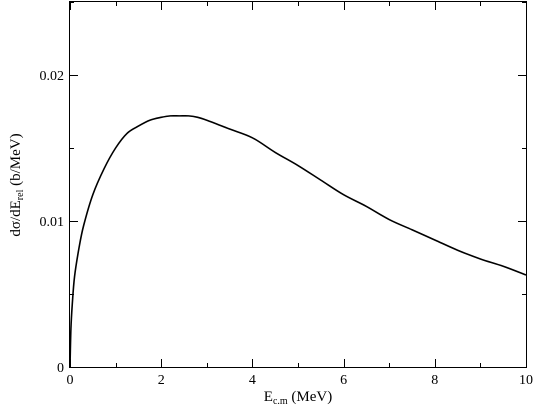 The height and width of the screenshot is (409, 540). What do you see at coordinates (310, 397) in the screenshot?
I see `x-axis-label-rest: (MeV)` at bounding box center [310, 397].